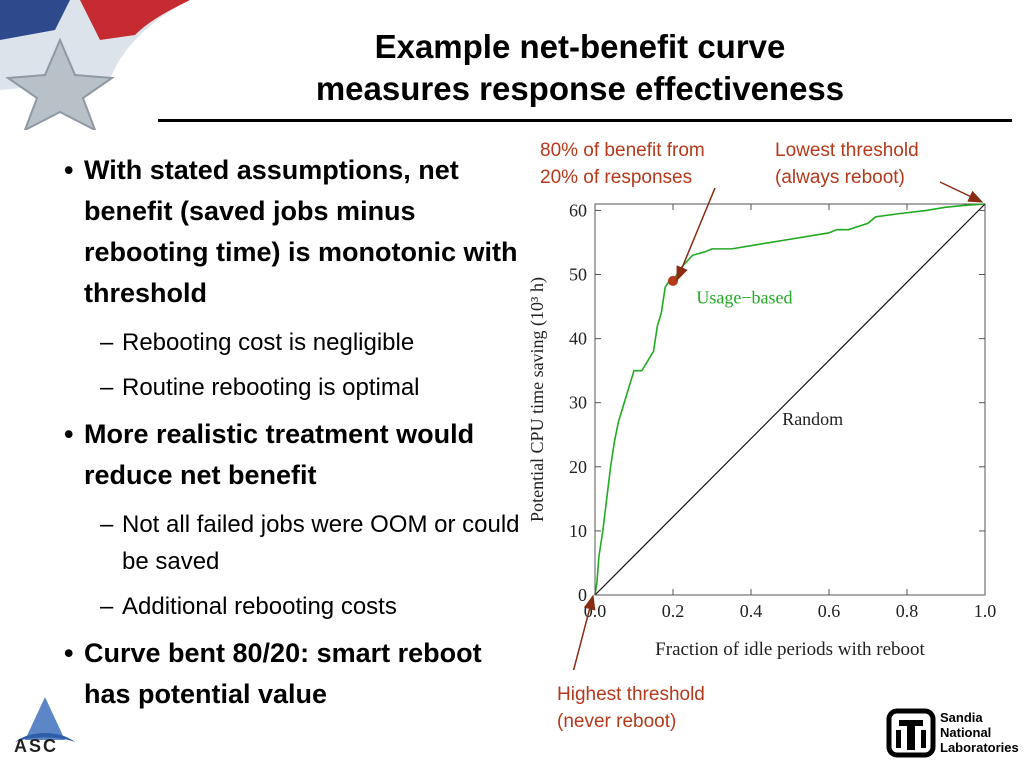  I want to click on arrow-highest, so click(584, 632).